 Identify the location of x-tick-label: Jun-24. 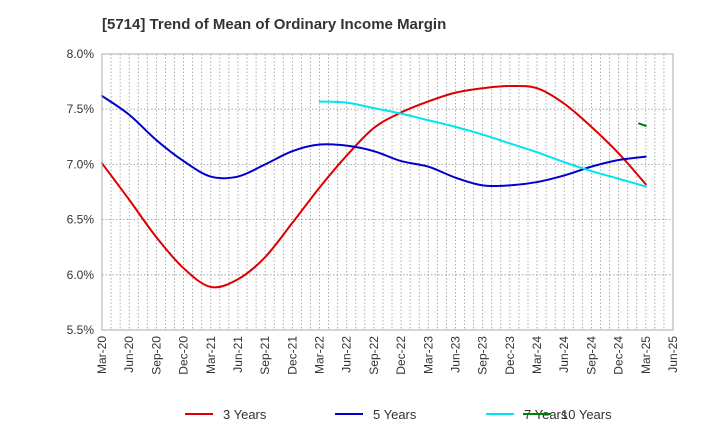
(564, 354).